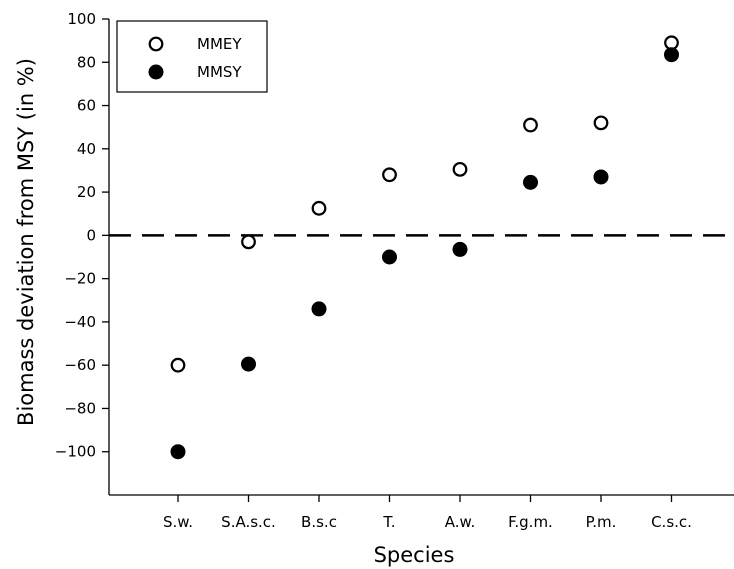 The width and height of the screenshot is (734, 569). Describe the element at coordinates (178, 522) in the screenshot. I see `x-tick-label: S.w.` at that location.